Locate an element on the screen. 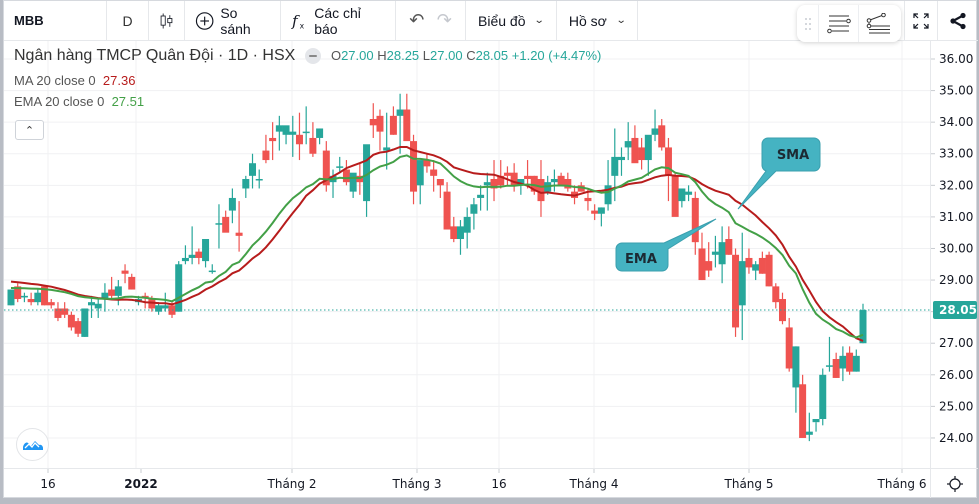  trend-line-tool-button is located at coordinates (879, 23).